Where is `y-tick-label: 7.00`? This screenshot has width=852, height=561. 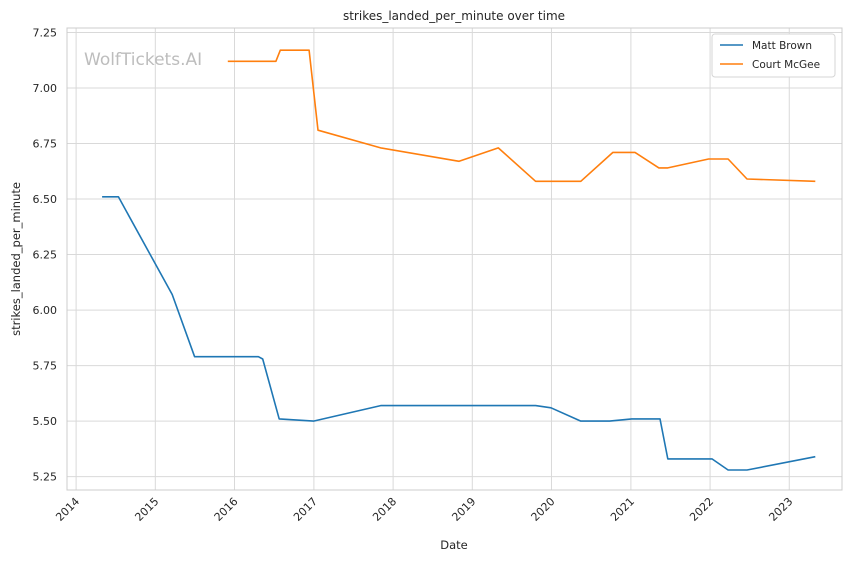 y-tick-label: 7.00 is located at coordinates (45, 88).